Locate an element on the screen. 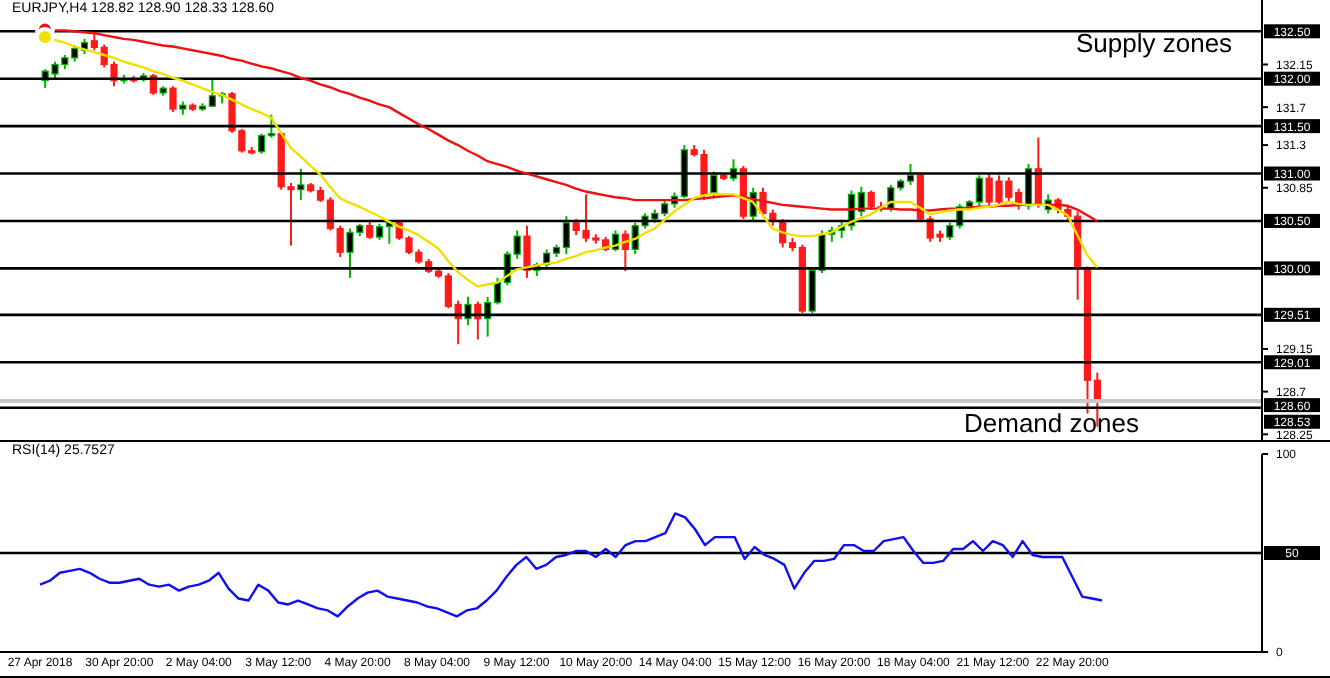 This screenshot has width=1330, height=678. annotation: Demand zones is located at coordinates (1051, 423).